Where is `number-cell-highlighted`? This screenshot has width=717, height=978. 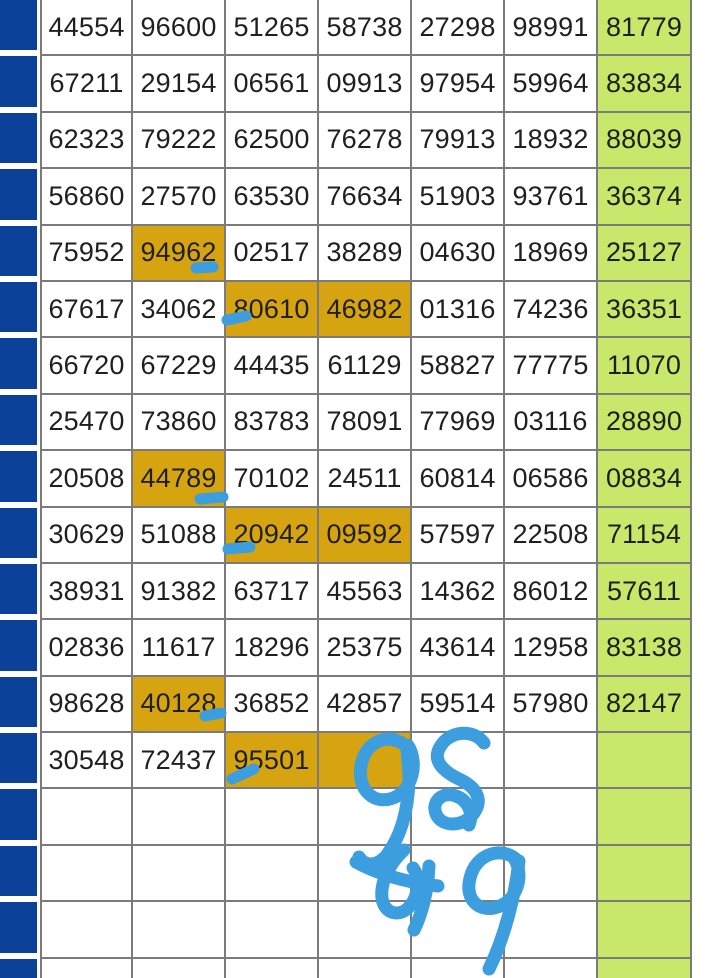 number-cell-highlighted is located at coordinates (365, 761).